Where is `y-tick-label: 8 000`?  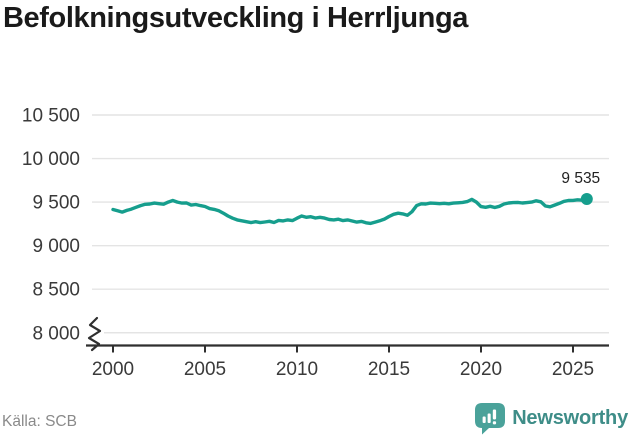
y-tick-label: 8 000 is located at coordinates (56, 333).